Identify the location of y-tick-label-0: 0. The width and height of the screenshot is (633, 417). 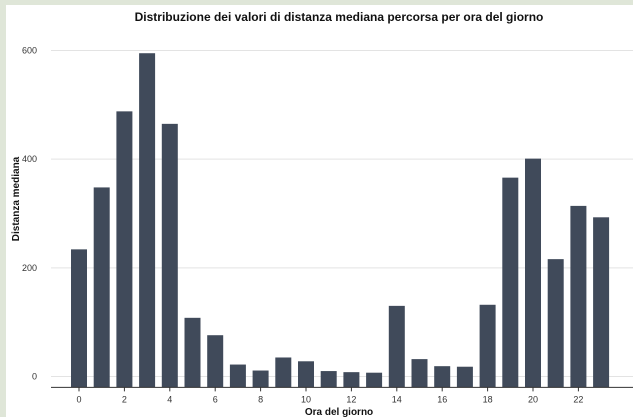
(34, 377).